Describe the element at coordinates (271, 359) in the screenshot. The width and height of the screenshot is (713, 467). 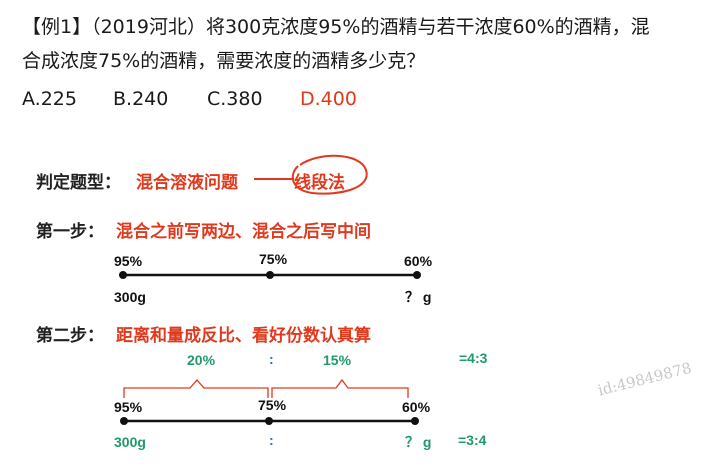
I see `line2-colon-top: :` at that location.